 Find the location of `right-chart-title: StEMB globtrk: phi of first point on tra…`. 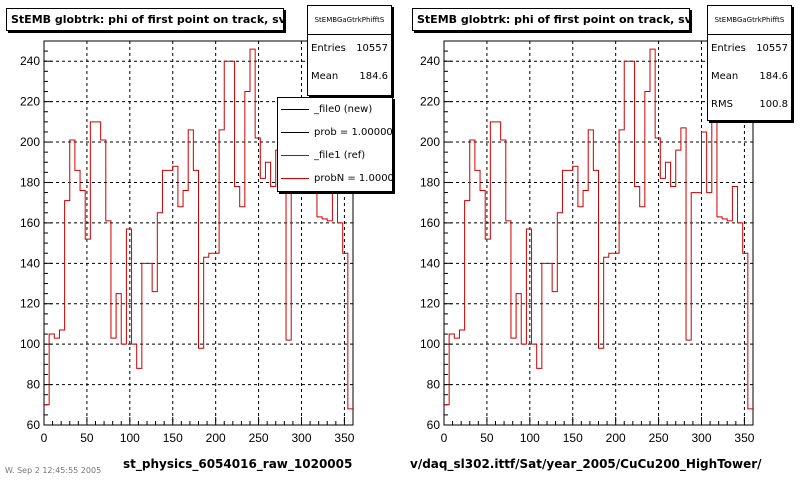

right-chart-title: StEMB globtrk: phi of first point on tra… is located at coordinates (551, 19).